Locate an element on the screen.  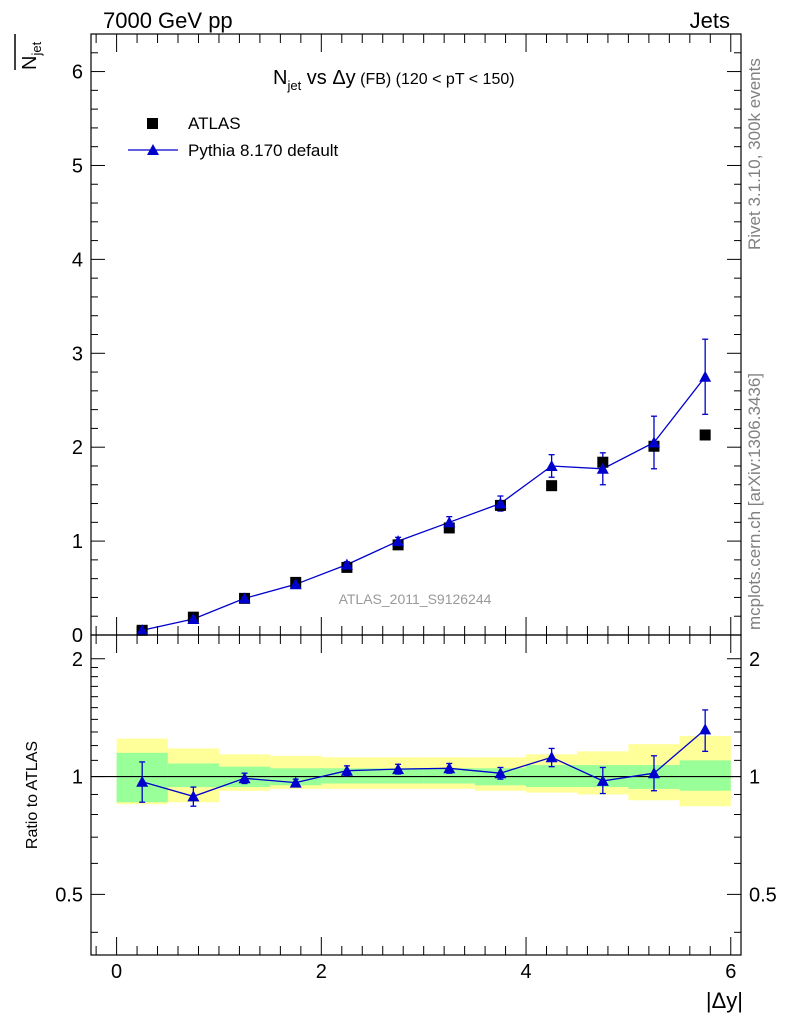
ratio-ytick-label-right: 2 is located at coordinates (754, 660).